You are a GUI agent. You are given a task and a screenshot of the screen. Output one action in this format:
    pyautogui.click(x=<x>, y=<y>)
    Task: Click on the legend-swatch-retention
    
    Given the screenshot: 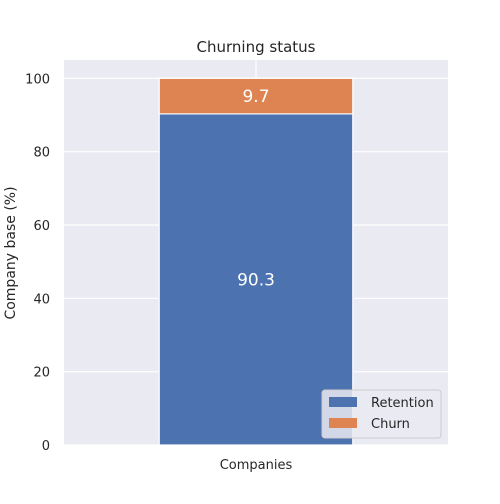 What is the action you would take?
    pyautogui.click(x=343, y=402)
    